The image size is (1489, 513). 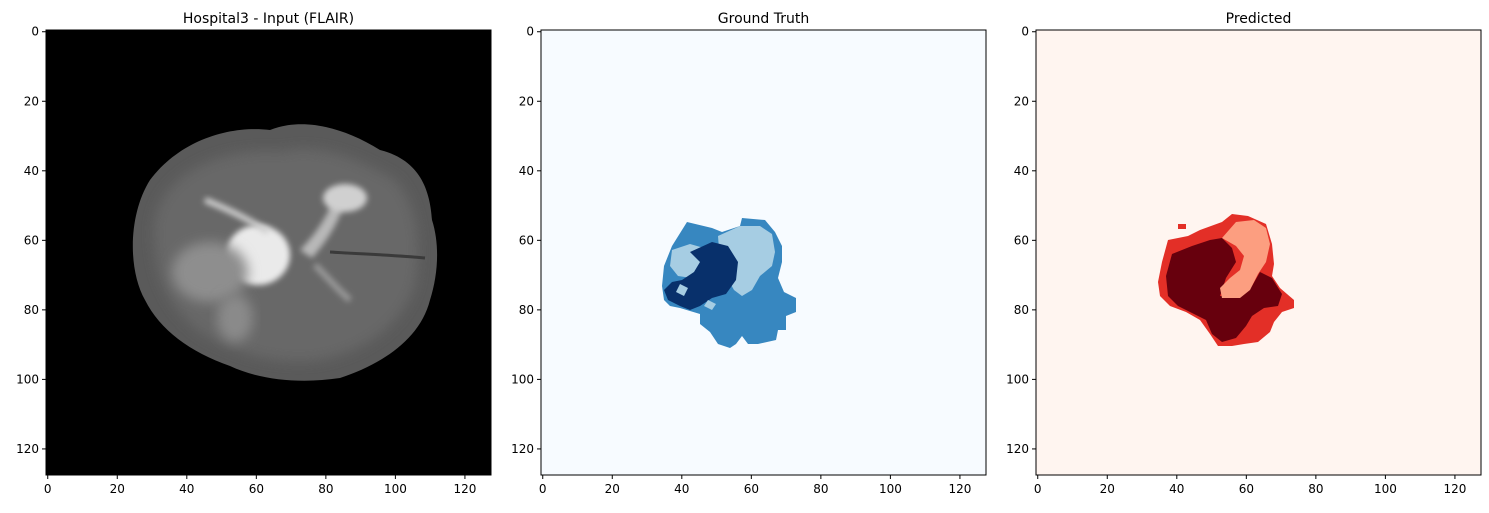 I want to click on ventricle-band, so click(x=322, y=226).